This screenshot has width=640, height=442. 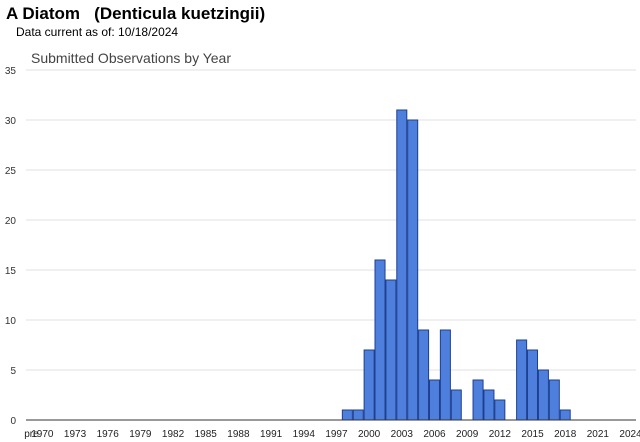 I want to click on bar-2001, so click(x=380, y=340).